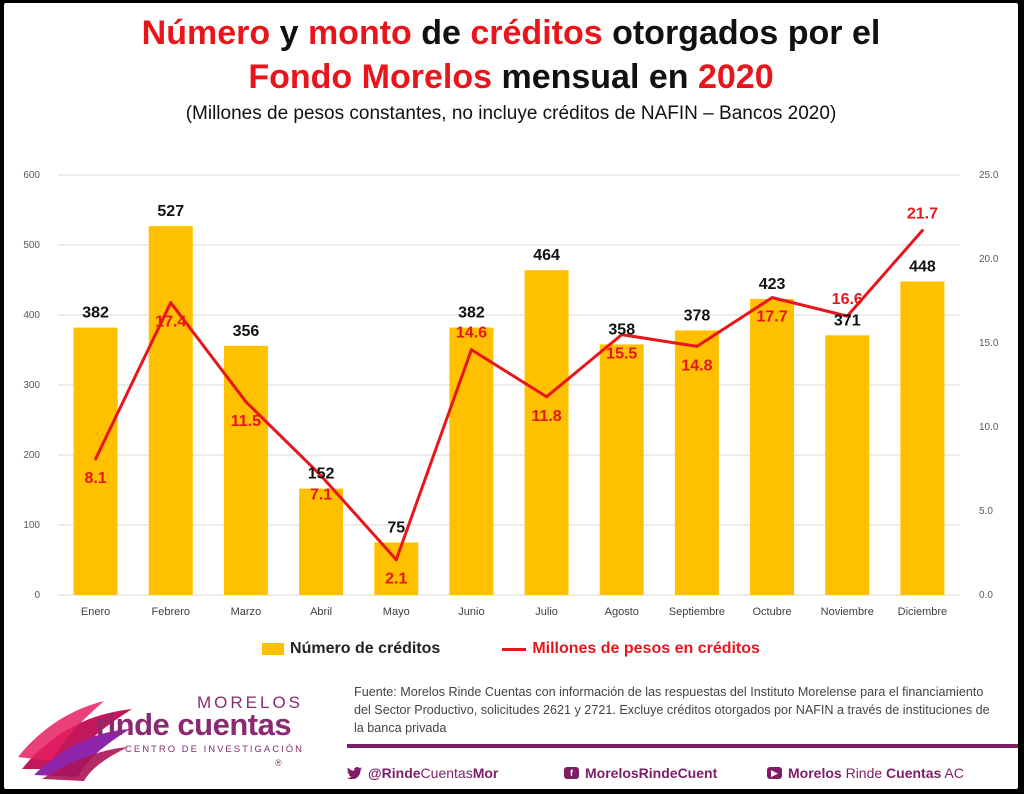  What do you see at coordinates (847, 320) in the screenshot?
I see `bar-value-label: 371` at bounding box center [847, 320].